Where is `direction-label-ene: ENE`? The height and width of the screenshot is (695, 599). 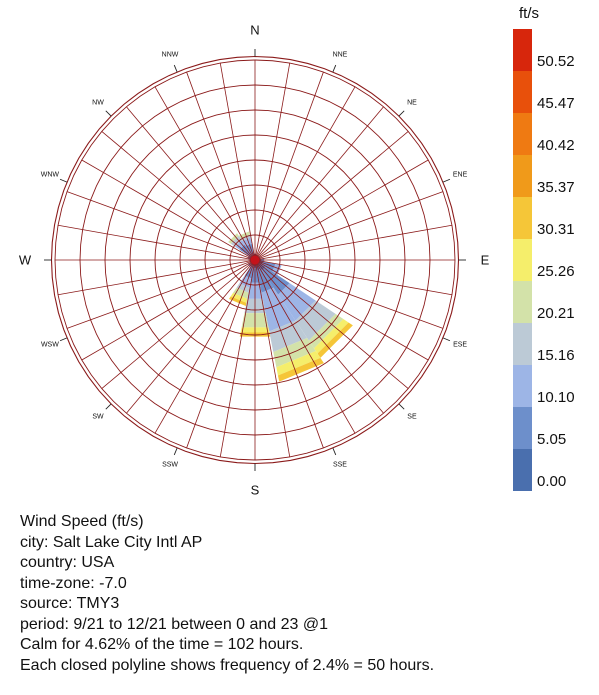
direction-label-ene: ENE is located at coordinates (460, 175).